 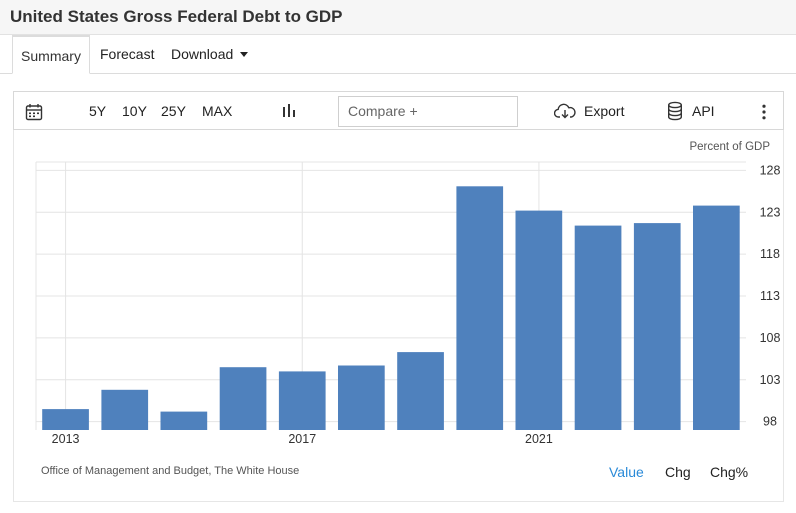 I want to click on y-tick-label: 98, so click(x=770, y=422).